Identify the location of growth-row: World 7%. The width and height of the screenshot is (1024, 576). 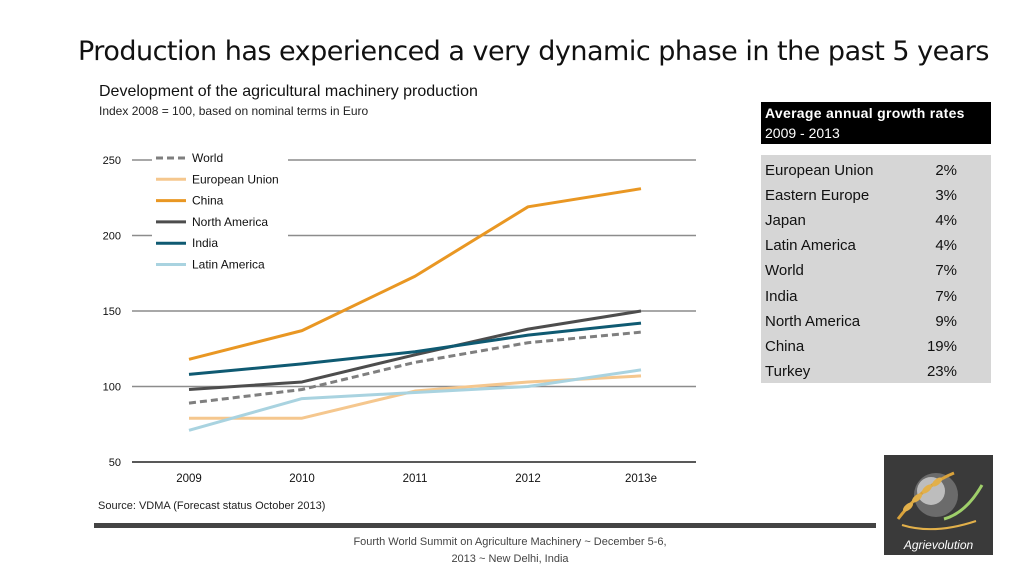
(876, 270).